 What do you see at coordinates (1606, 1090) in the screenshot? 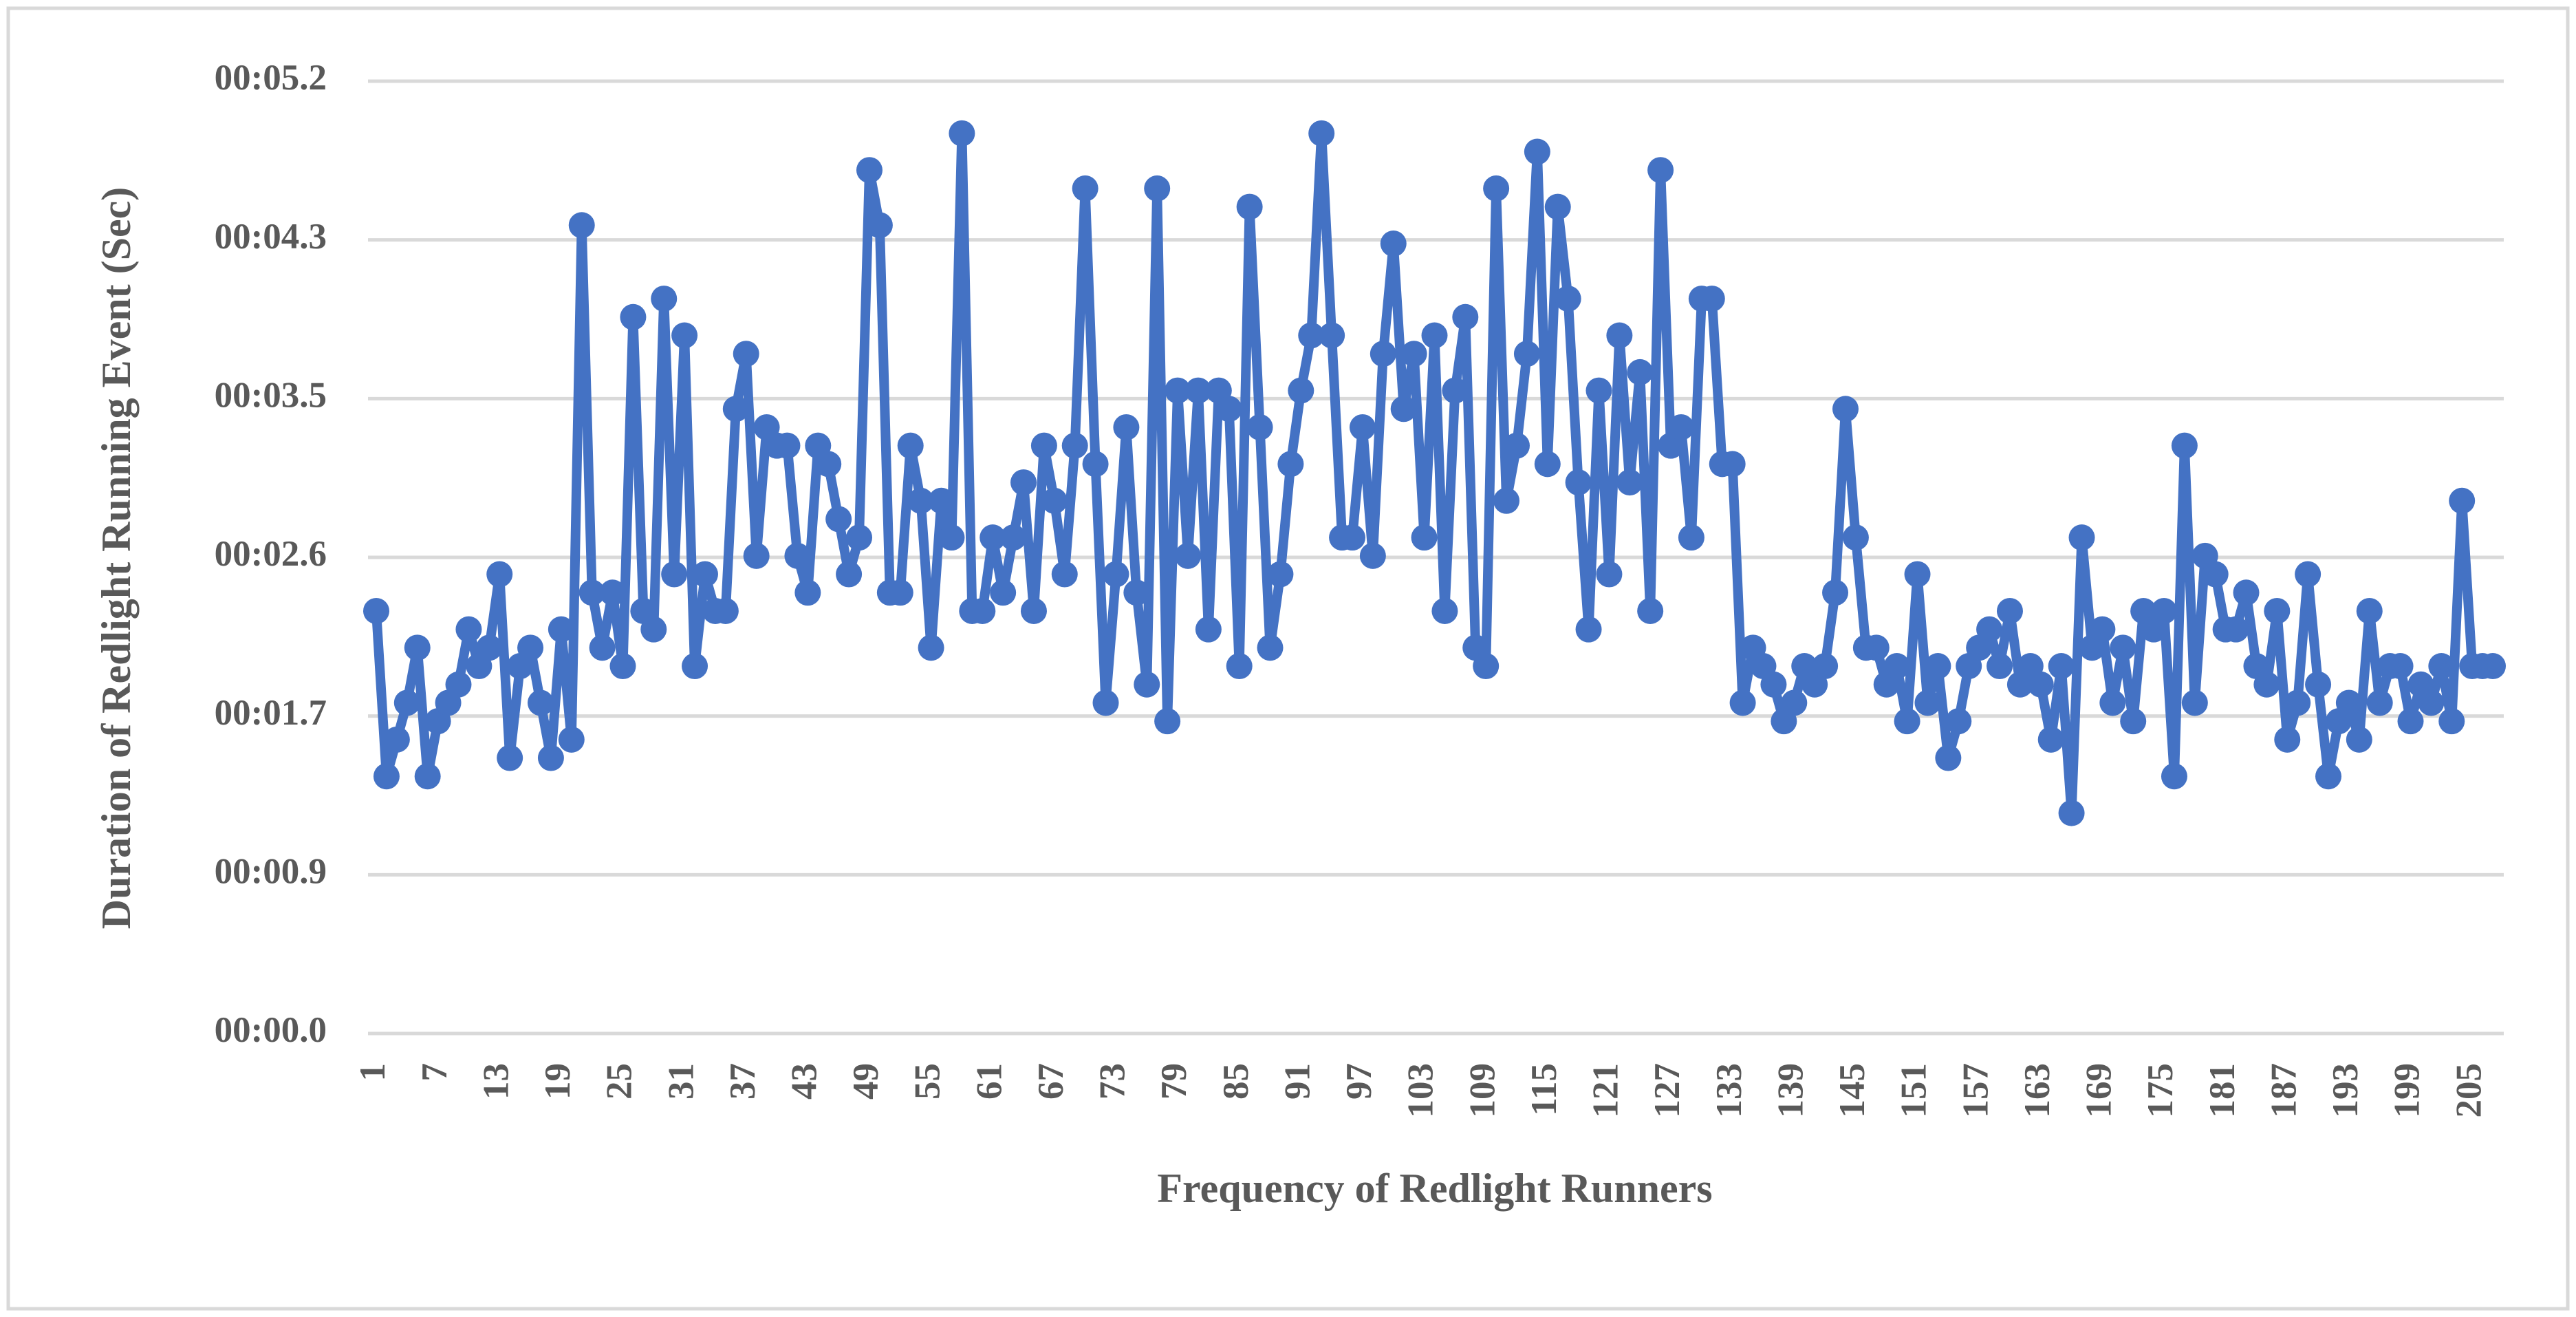
I see `x-tick-label: 121` at bounding box center [1606, 1090].